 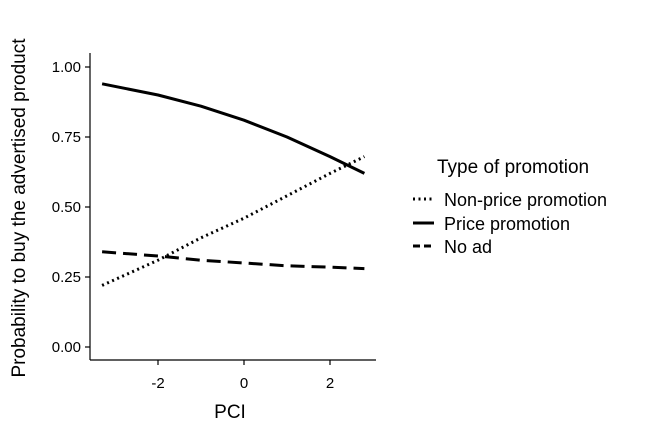 What do you see at coordinates (330, 383) in the screenshot?
I see `x-tick-label: 2` at bounding box center [330, 383].